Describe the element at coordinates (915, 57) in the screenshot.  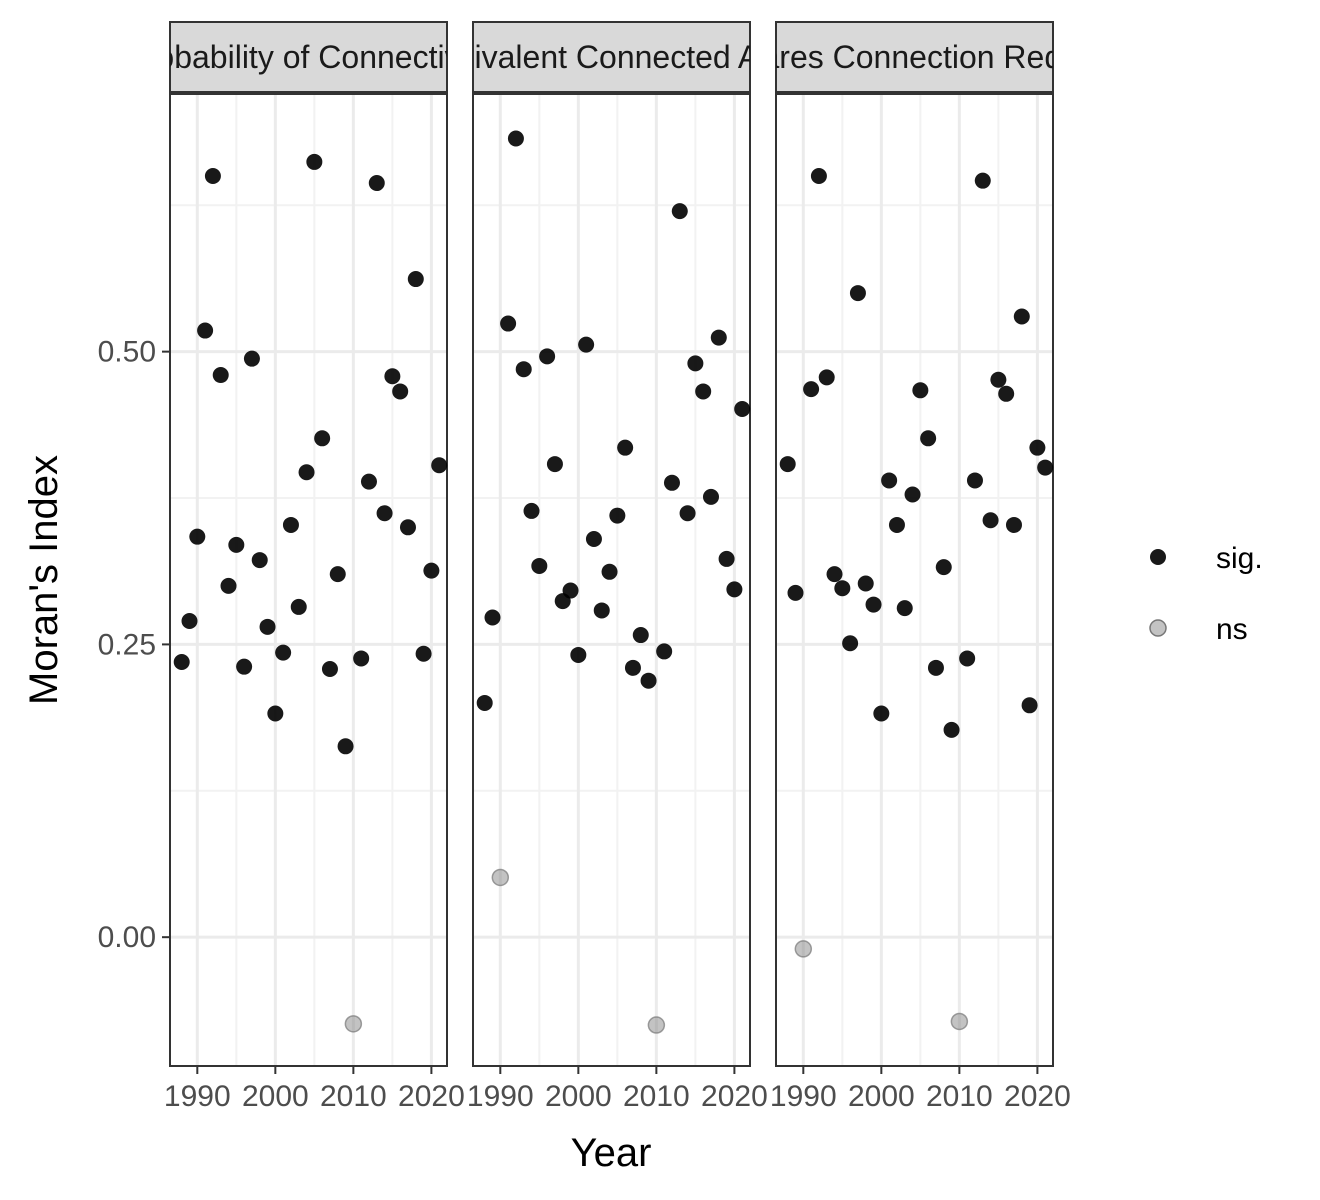
I see `facet-strip-label: Hectares Connection Required` at that location.